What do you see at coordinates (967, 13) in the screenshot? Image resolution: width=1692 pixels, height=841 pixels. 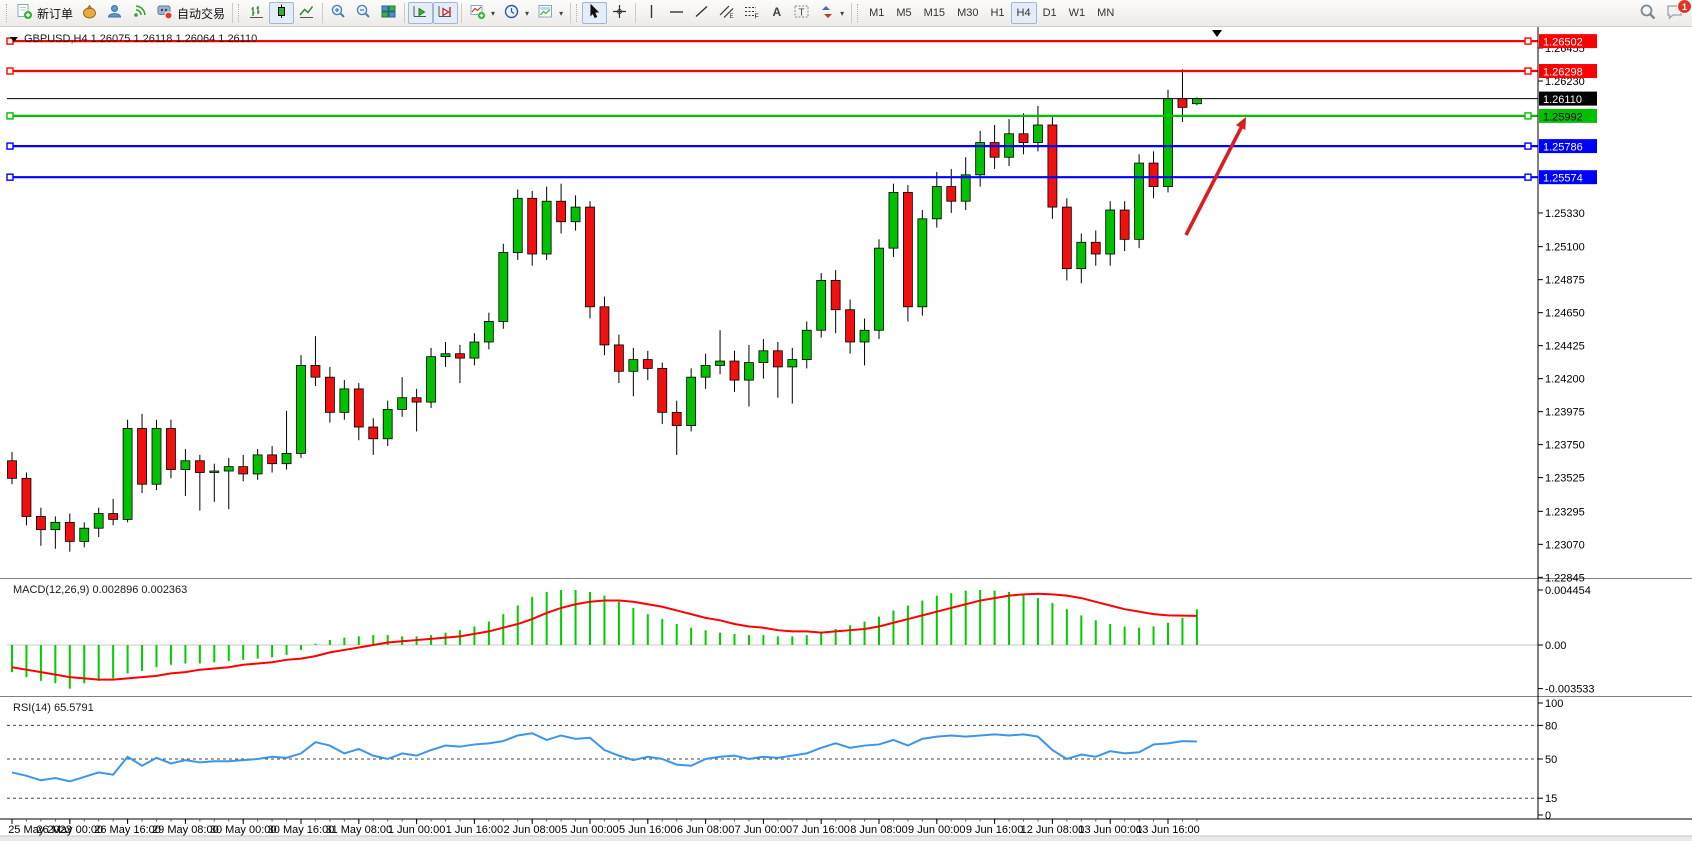 I see `timeframe-m30-button: M30` at bounding box center [967, 13].